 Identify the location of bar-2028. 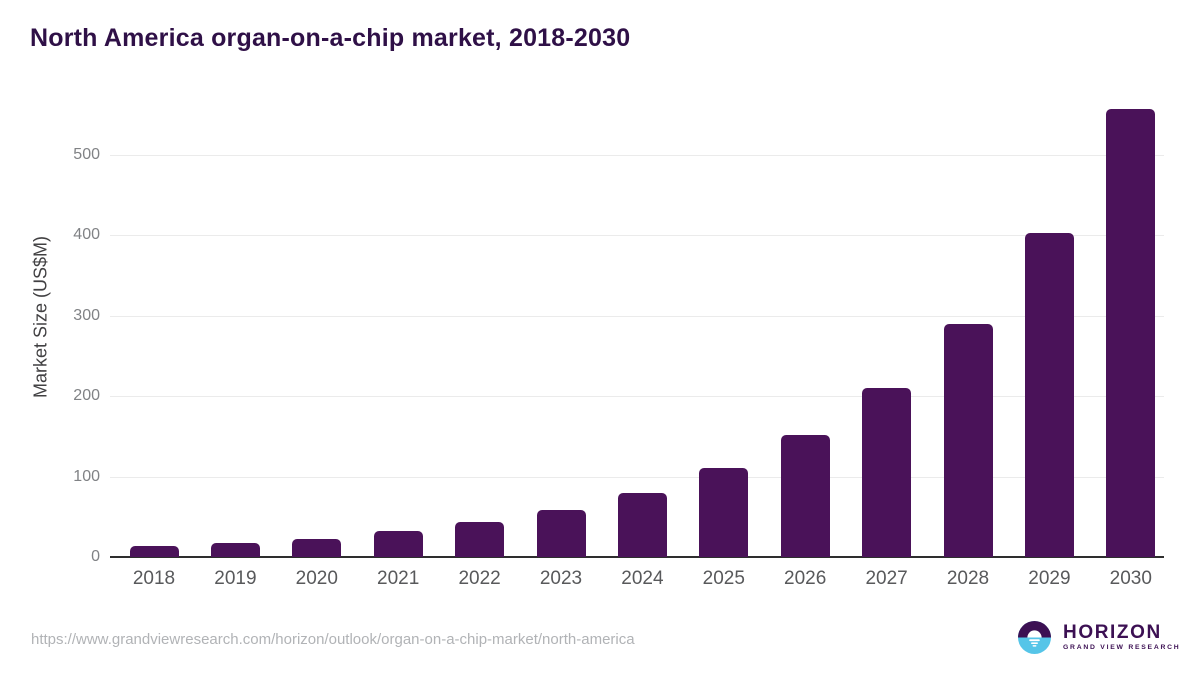
(968, 440).